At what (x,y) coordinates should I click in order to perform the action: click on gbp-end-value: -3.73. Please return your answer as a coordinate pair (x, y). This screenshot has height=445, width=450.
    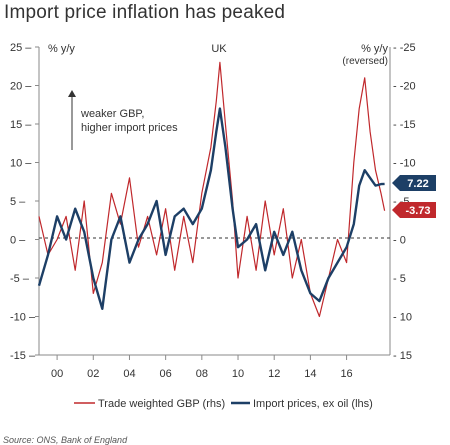
    Looking at the image, I should click on (417, 211).